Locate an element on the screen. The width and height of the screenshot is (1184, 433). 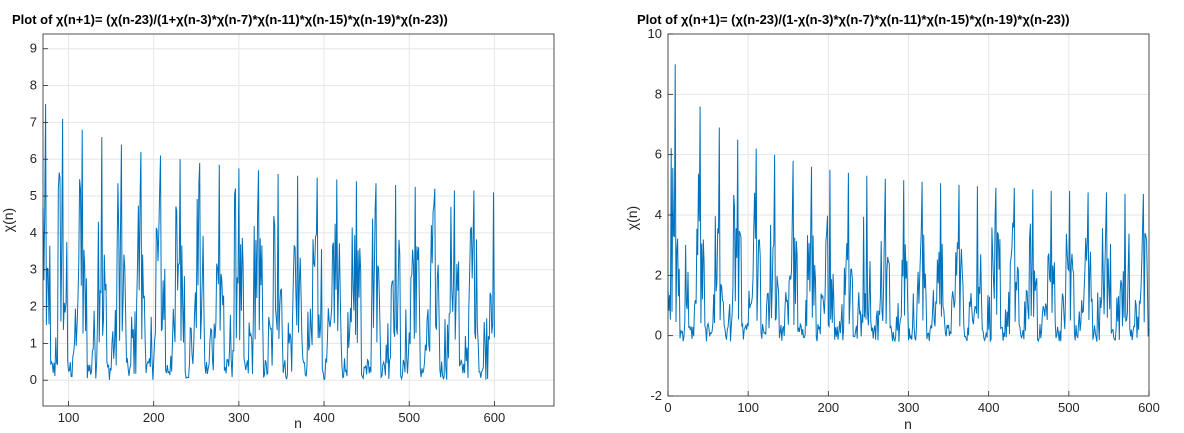
x-ticks-left: 100 200 300 400 500 600 is located at coordinates (282, 413).